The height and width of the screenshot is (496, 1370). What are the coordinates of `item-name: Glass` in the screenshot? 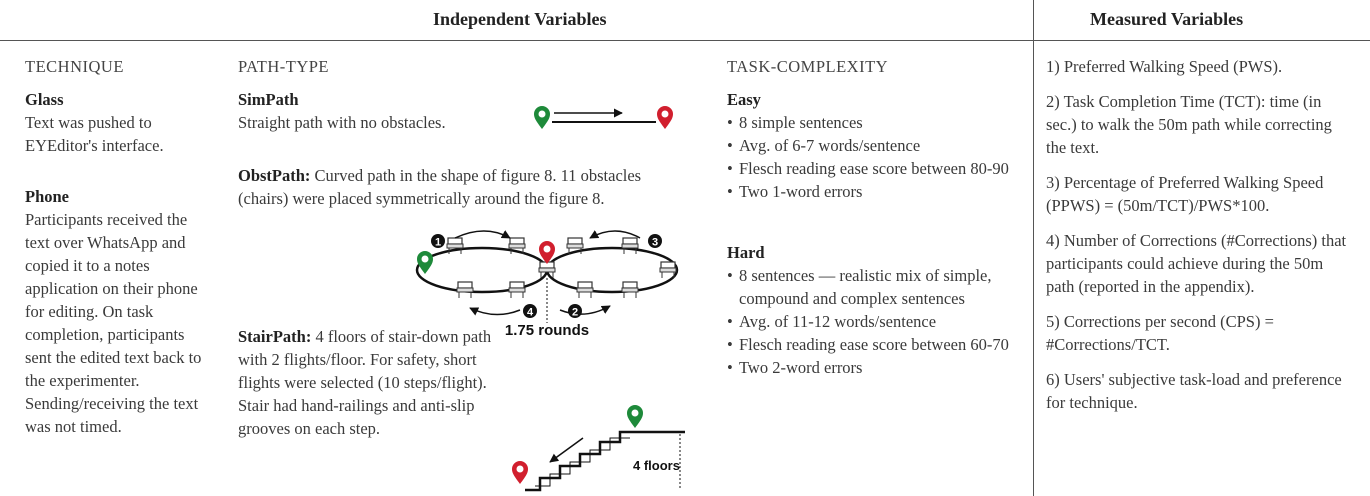 It's located at (44, 99).